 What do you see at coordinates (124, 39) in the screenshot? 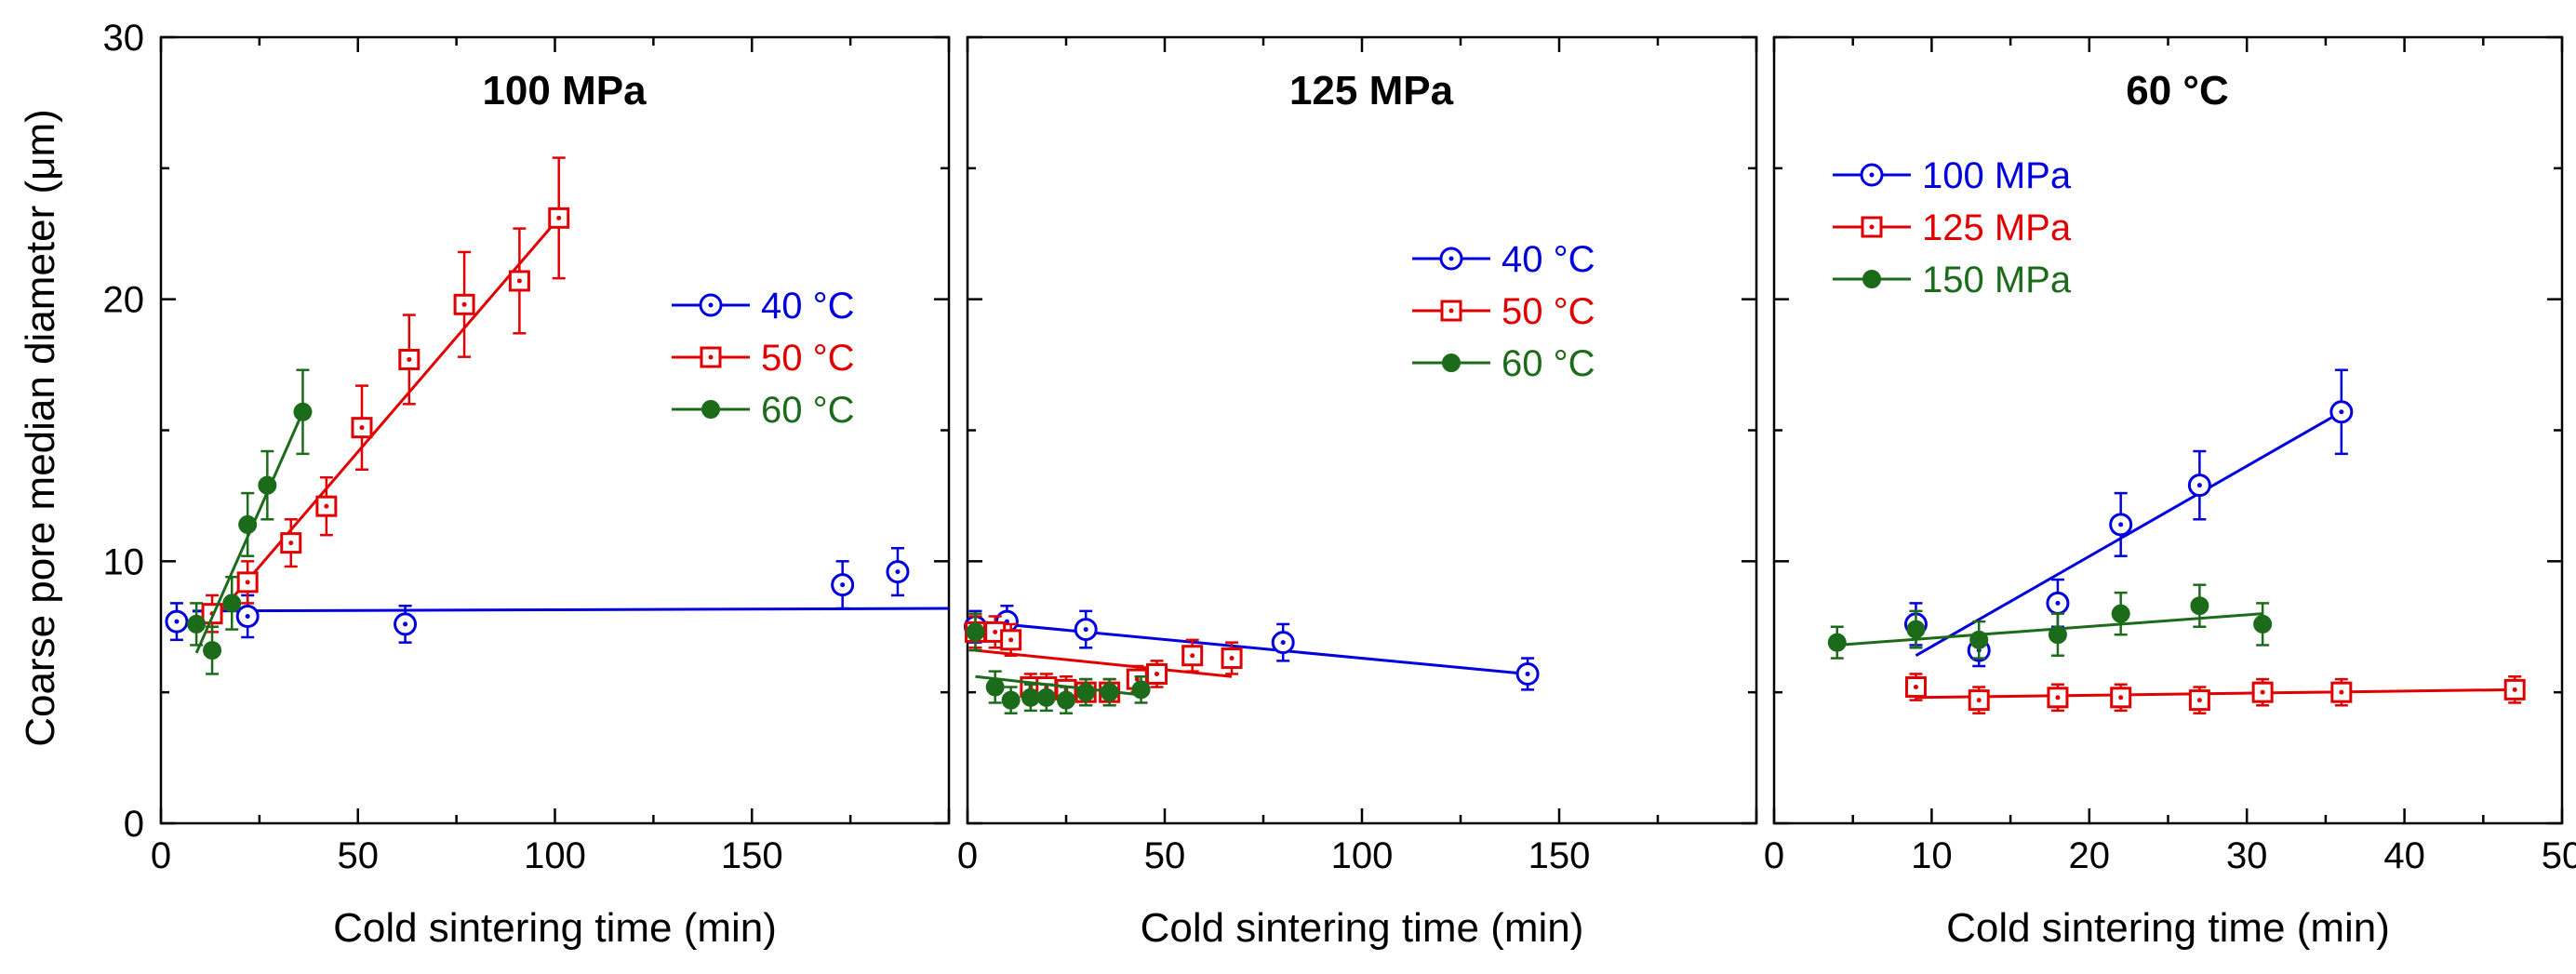
I see `y-tick-label: 30` at bounding box center [124, 39].